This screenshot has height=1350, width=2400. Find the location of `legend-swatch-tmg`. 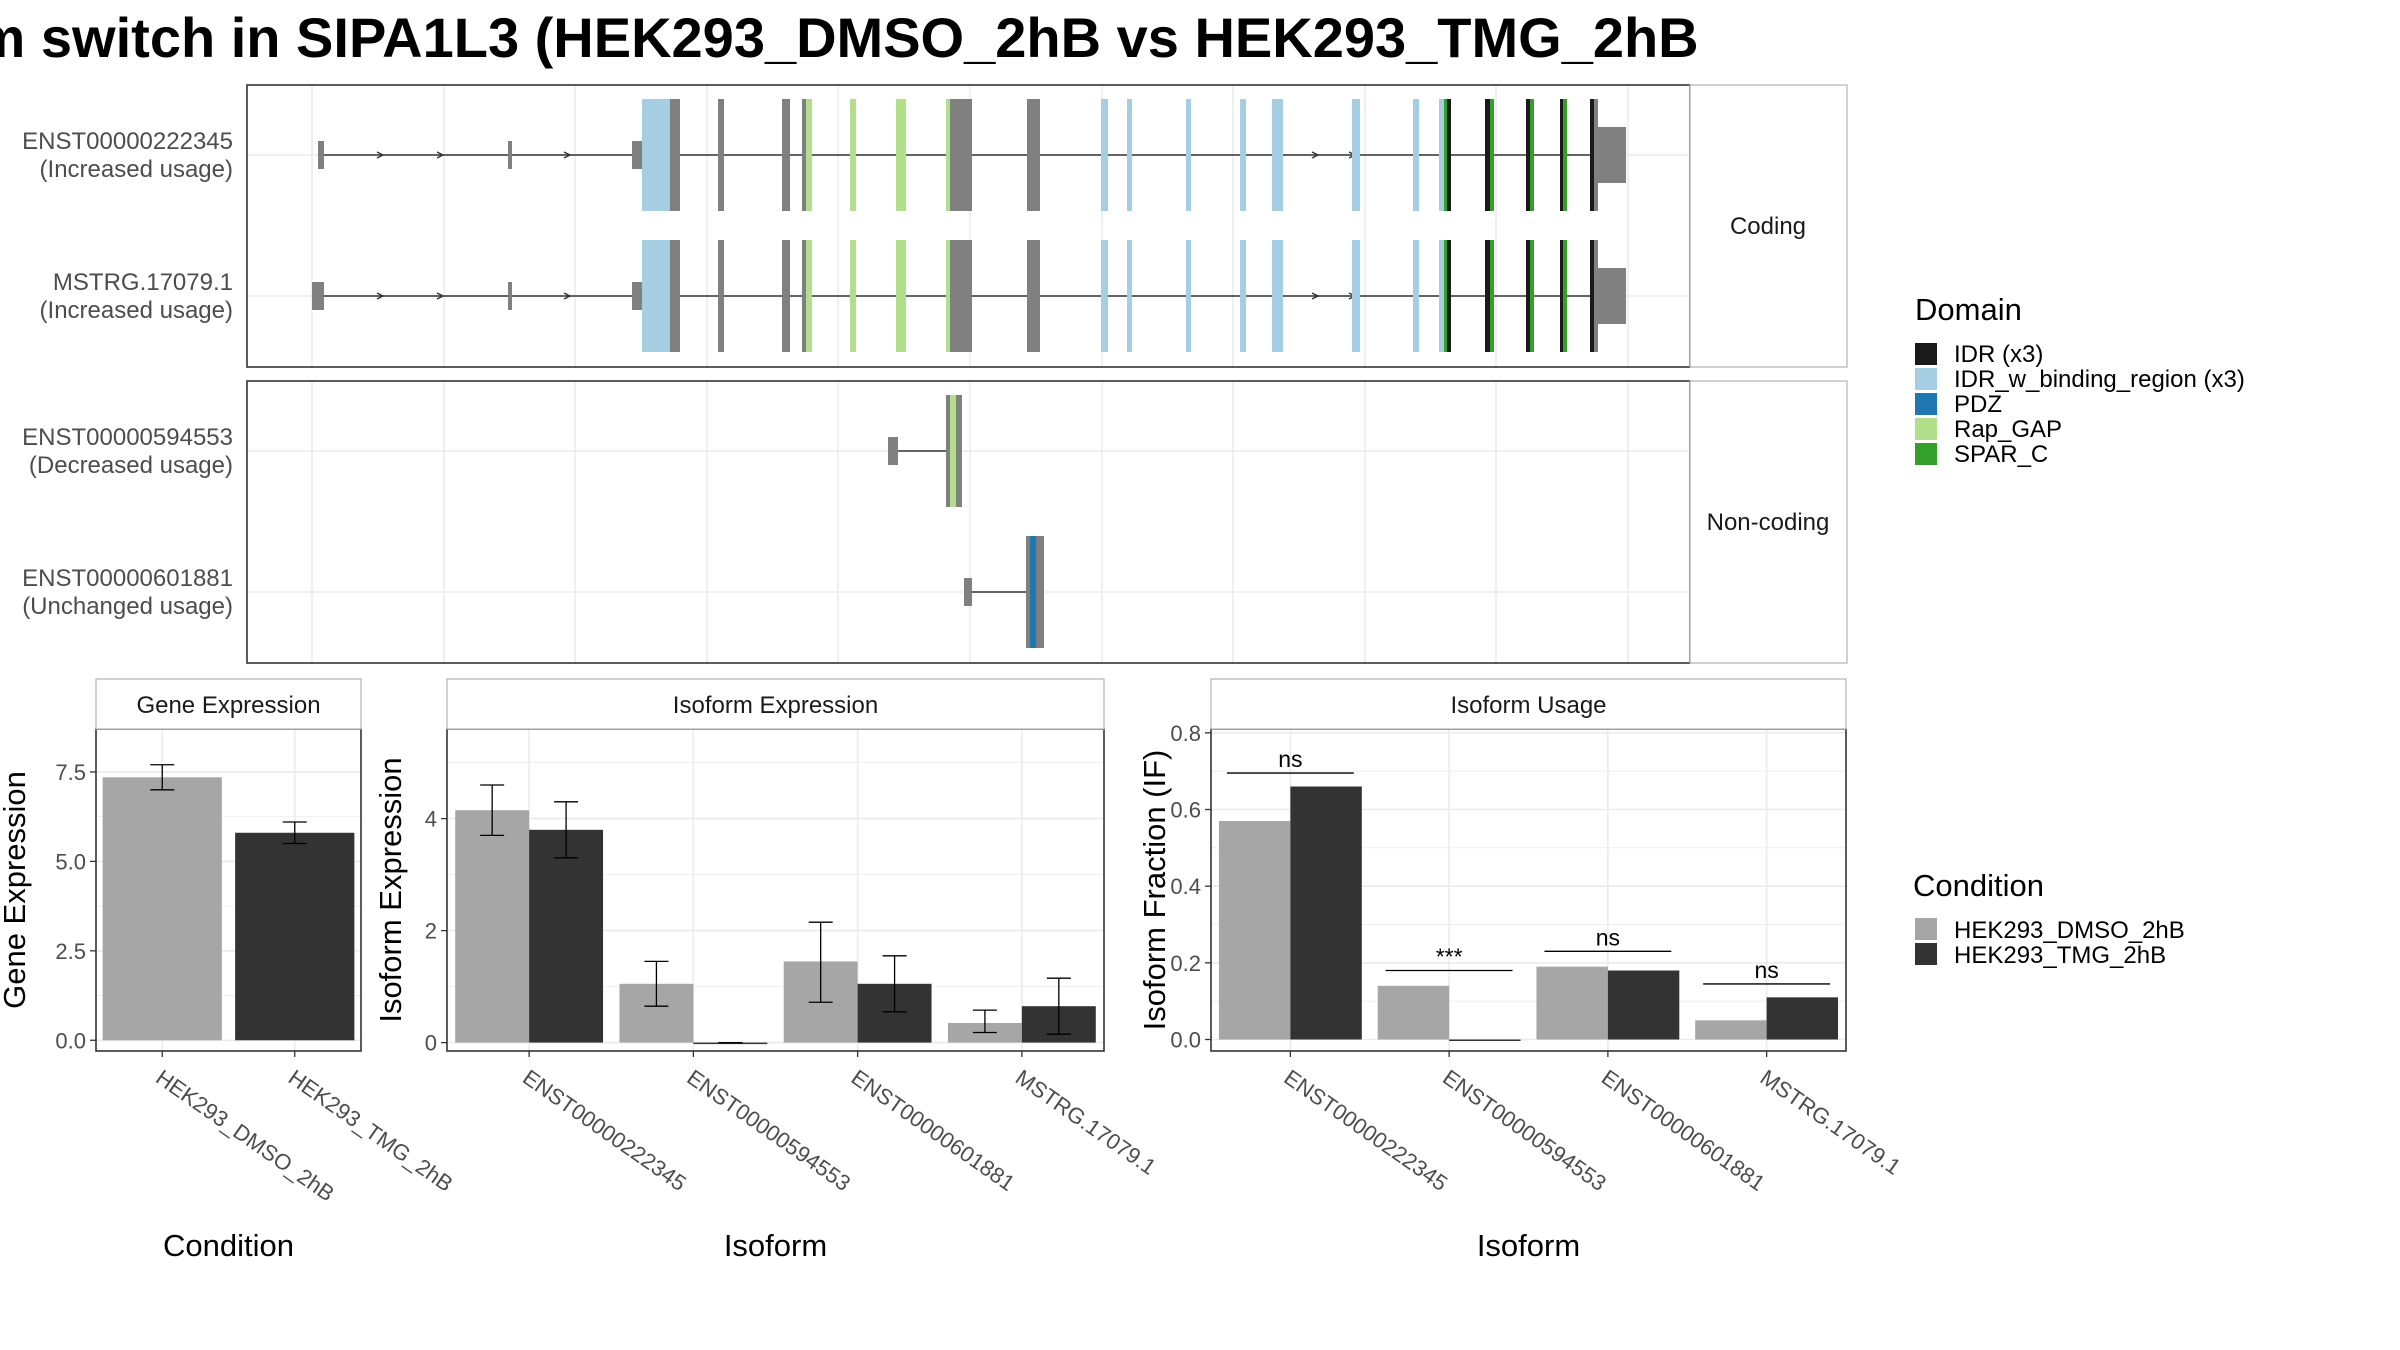

legend-swatch-tmg is located at coordinates (1926, 954).